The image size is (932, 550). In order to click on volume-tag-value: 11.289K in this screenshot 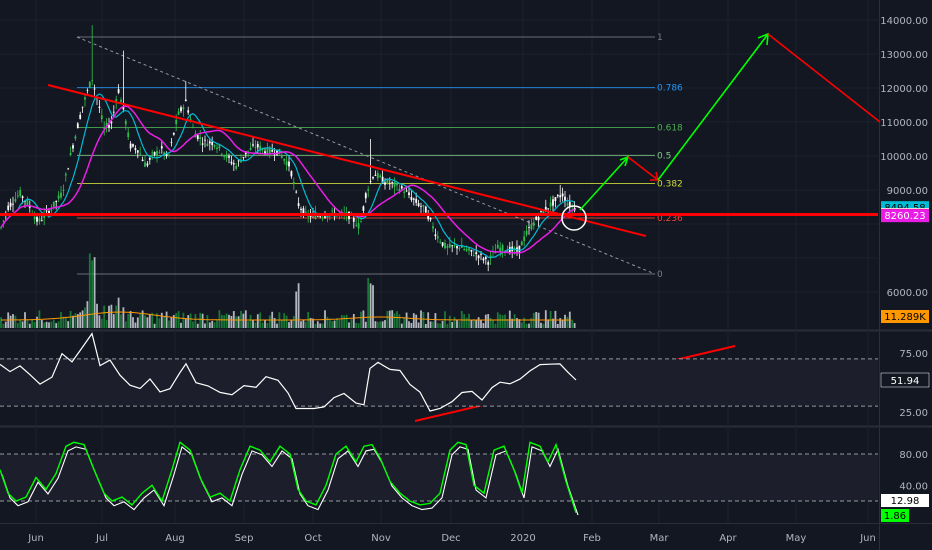, I will do `click(905, 317)`.